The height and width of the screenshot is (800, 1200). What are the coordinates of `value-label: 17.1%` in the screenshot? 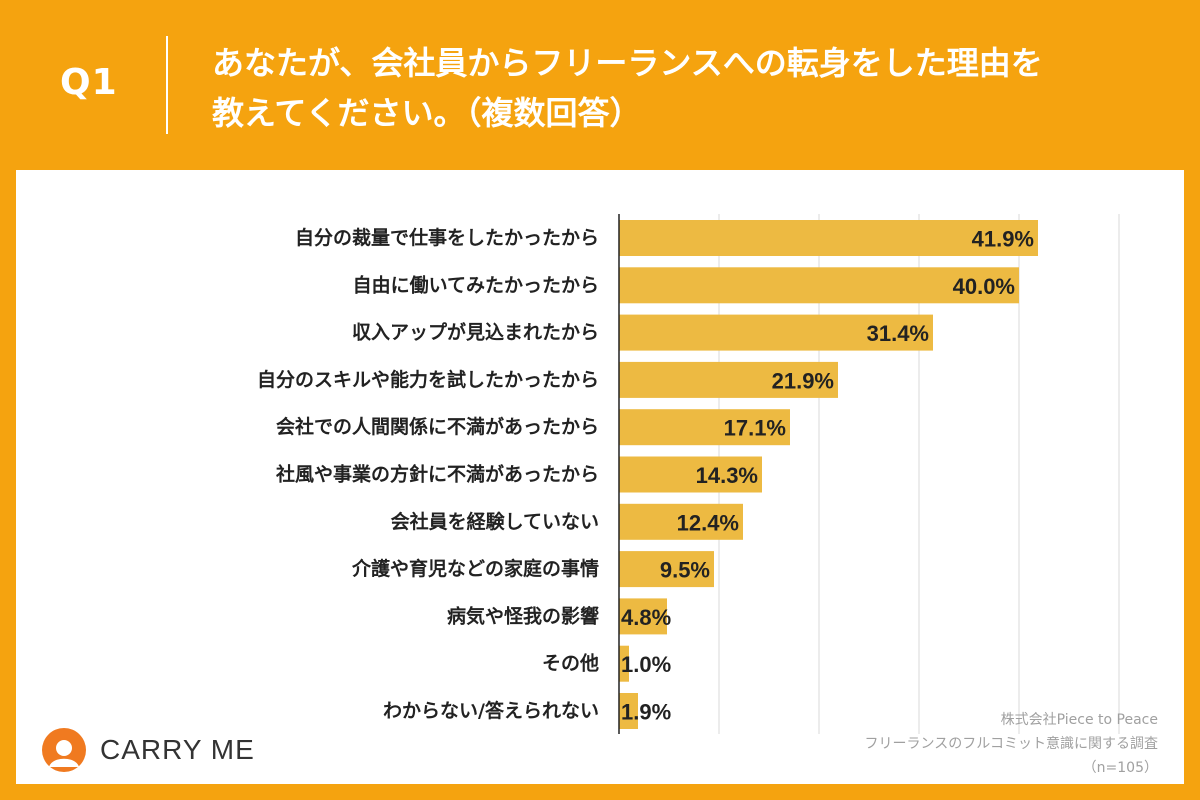 It's located at (755, 428).